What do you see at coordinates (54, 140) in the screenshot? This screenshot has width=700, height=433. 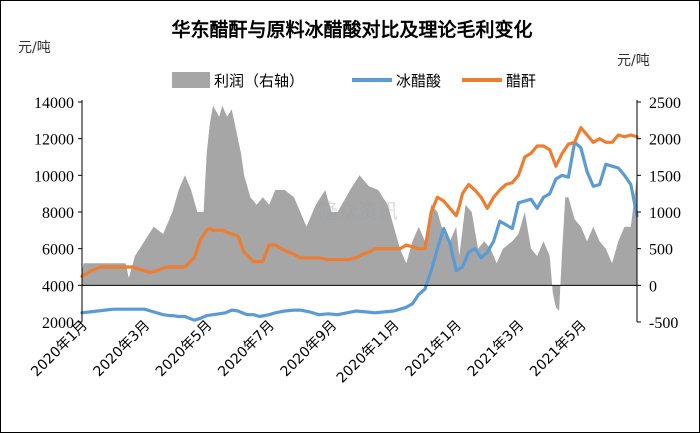 I see `left-tick-label: 12000` at bounding box center [54, 140].